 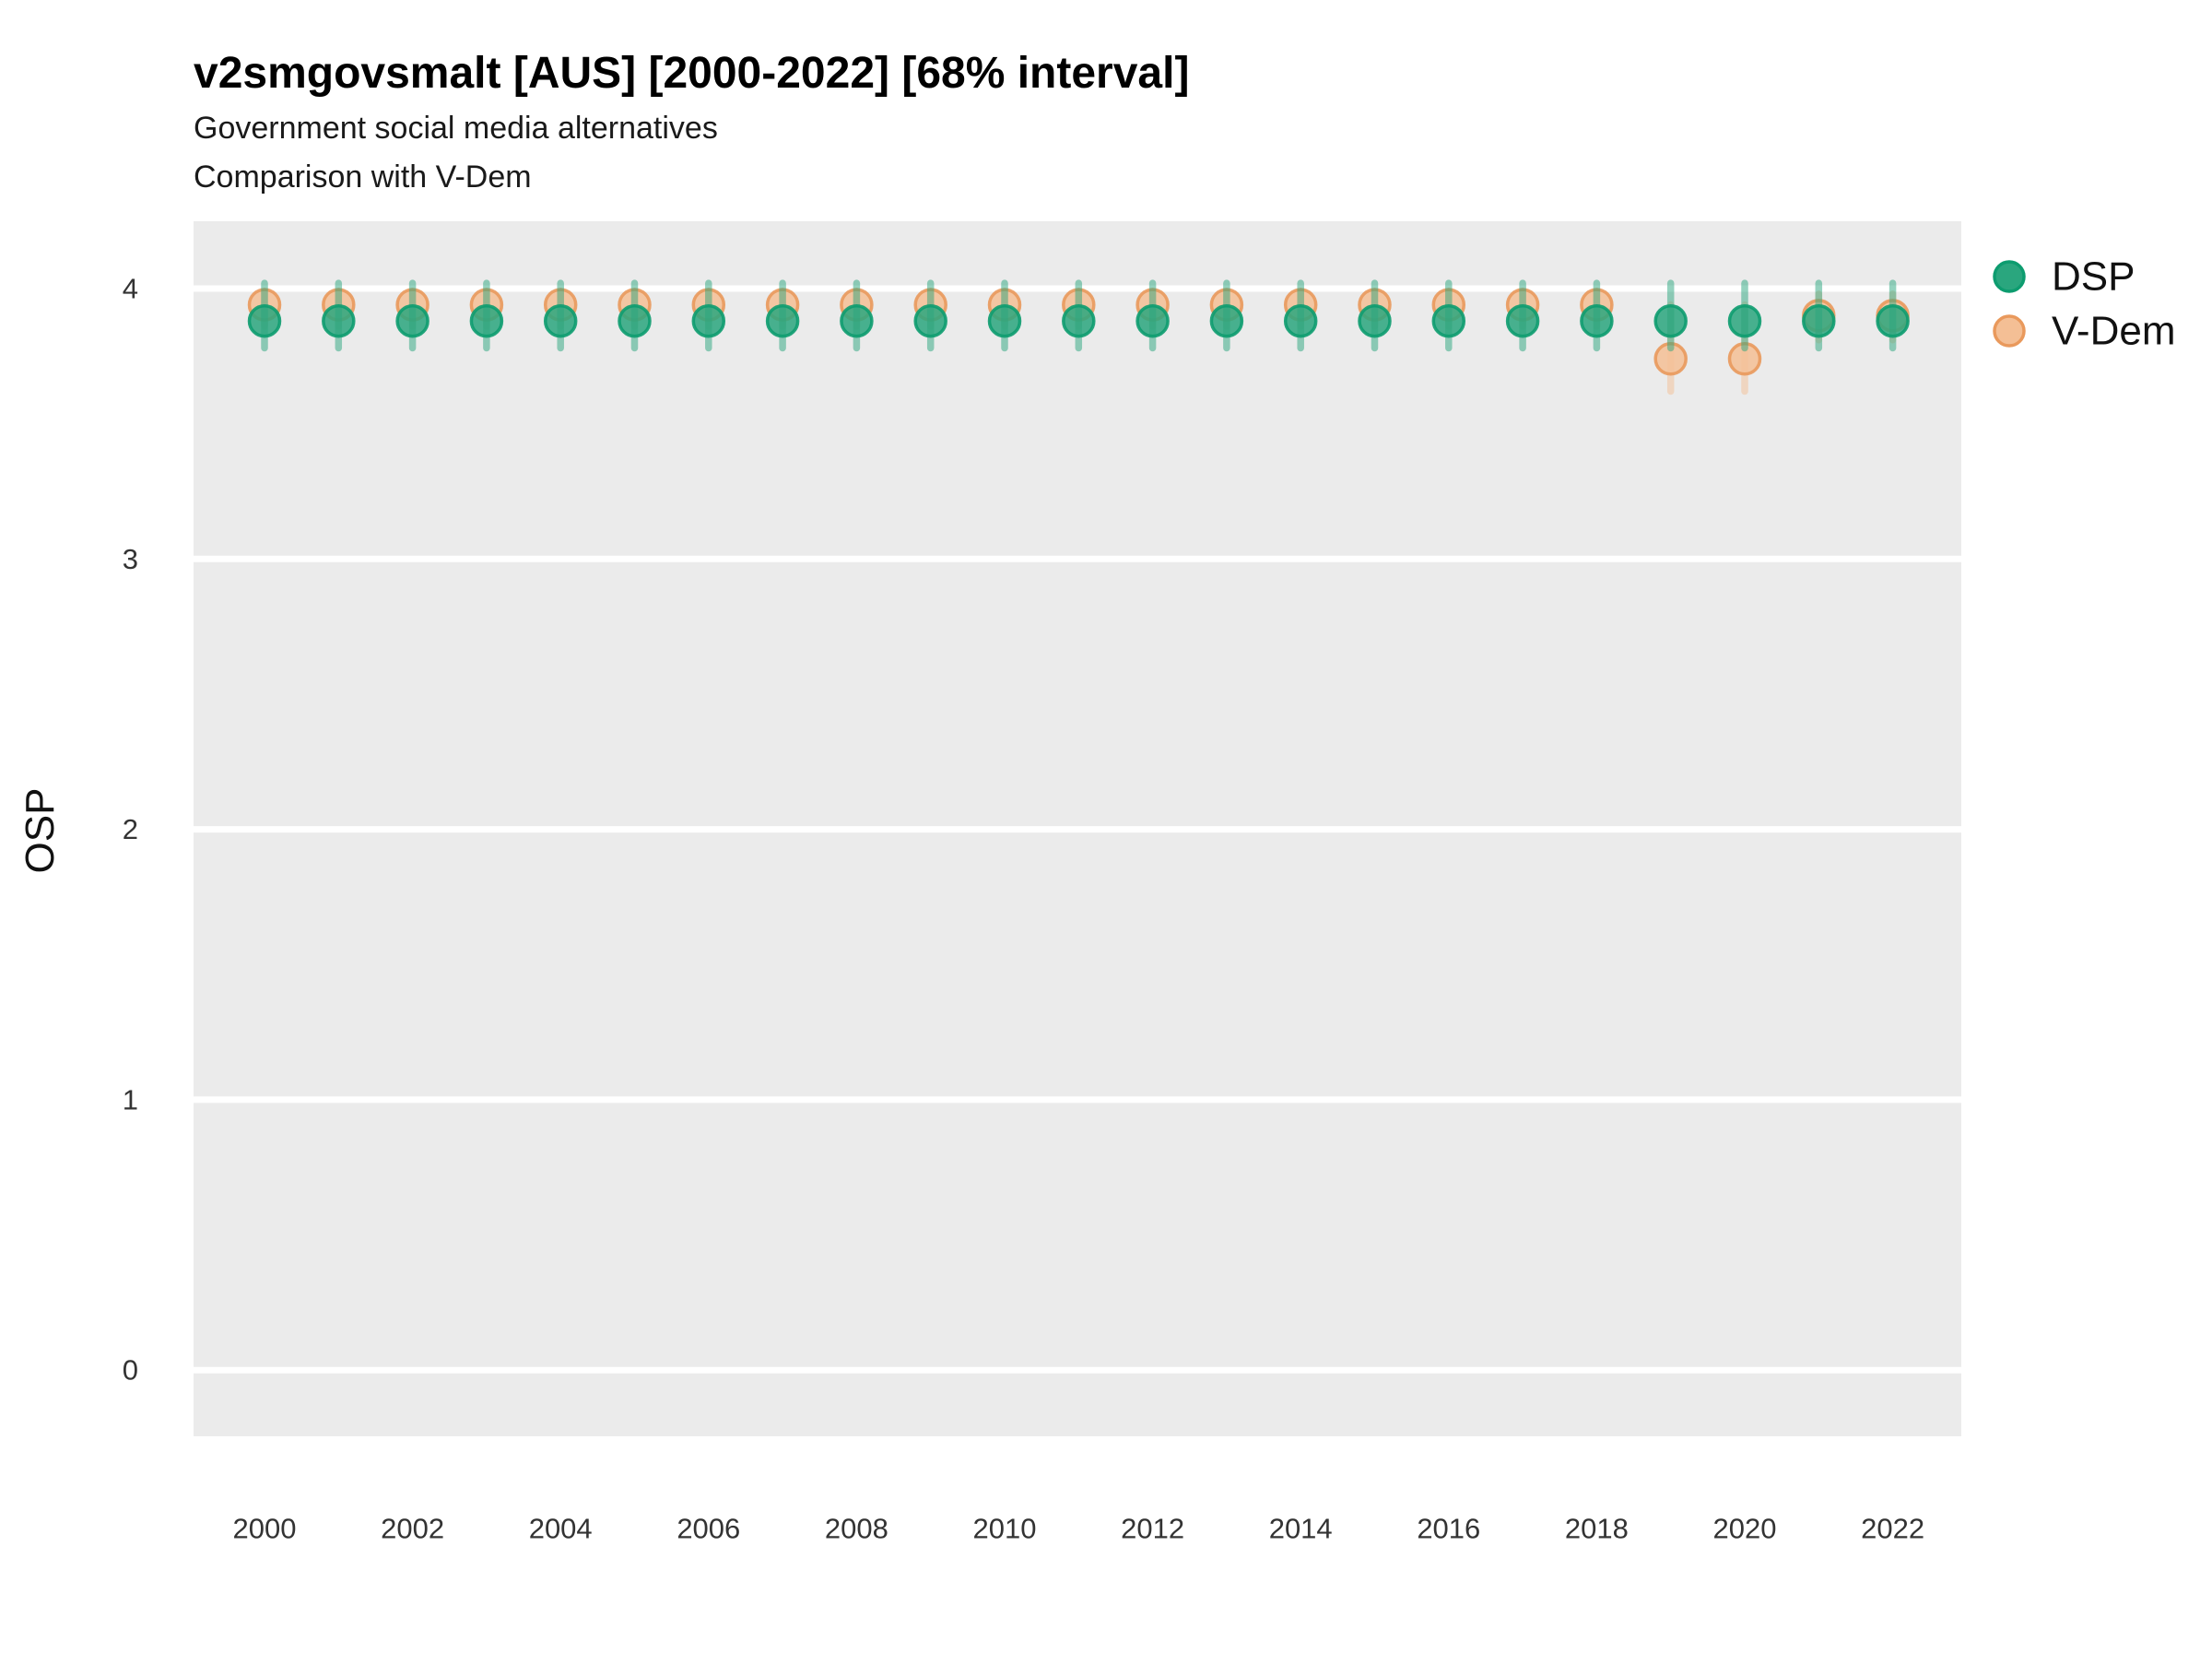 I want to click on data-point-dsp-2011, so click(x=1079, y=320).